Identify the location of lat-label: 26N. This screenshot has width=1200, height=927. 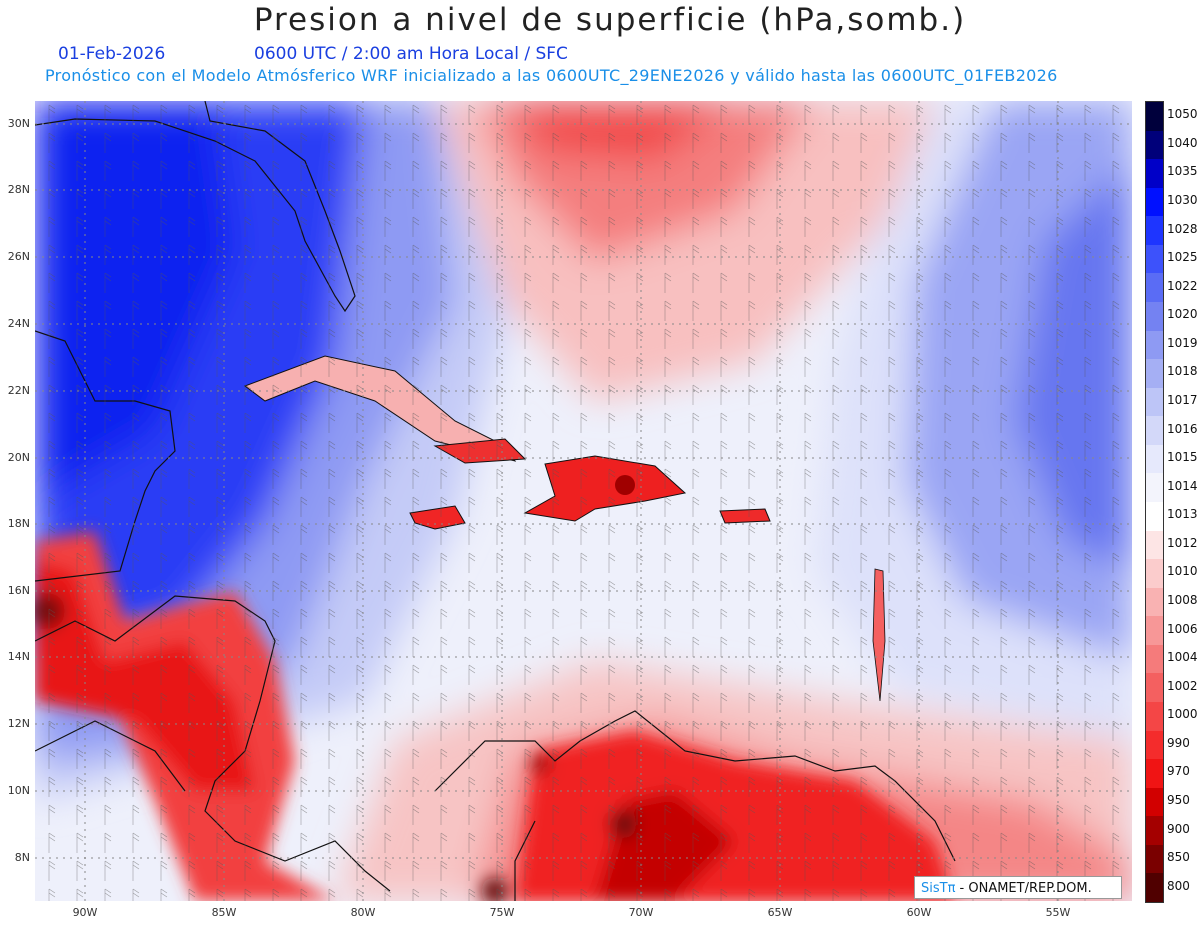
(18, 256).